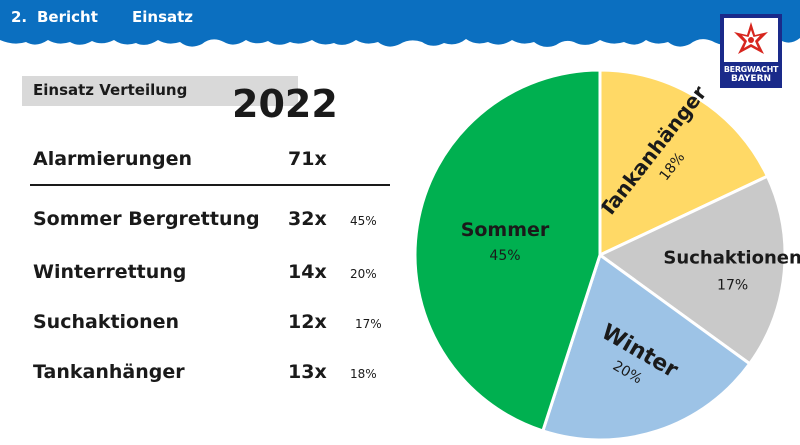  What do you see at coordinates (307, 322) in the screenshot?
I see `row-count: 12x` at bounding box center [307, 322].